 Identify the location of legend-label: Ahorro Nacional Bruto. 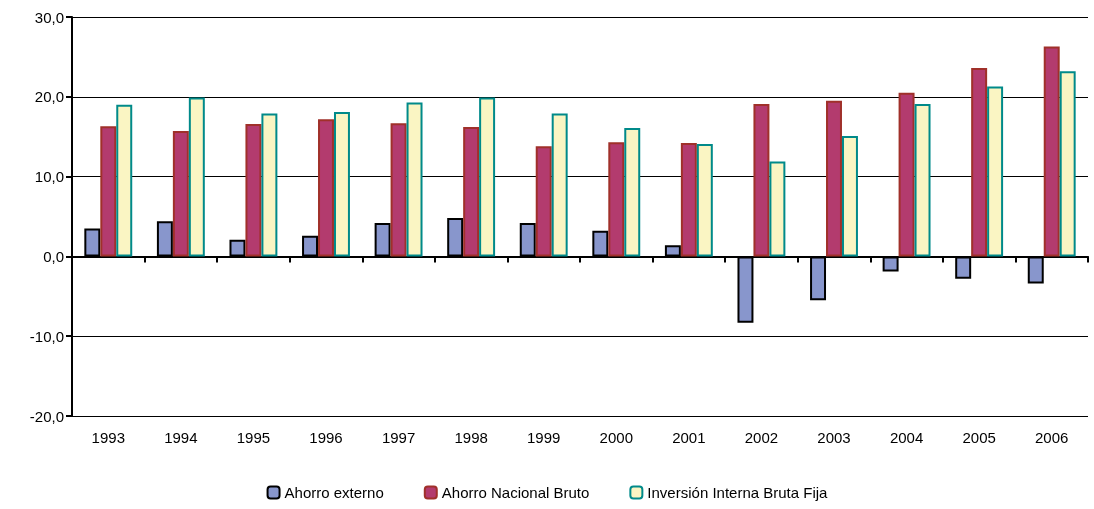
(515, 492).